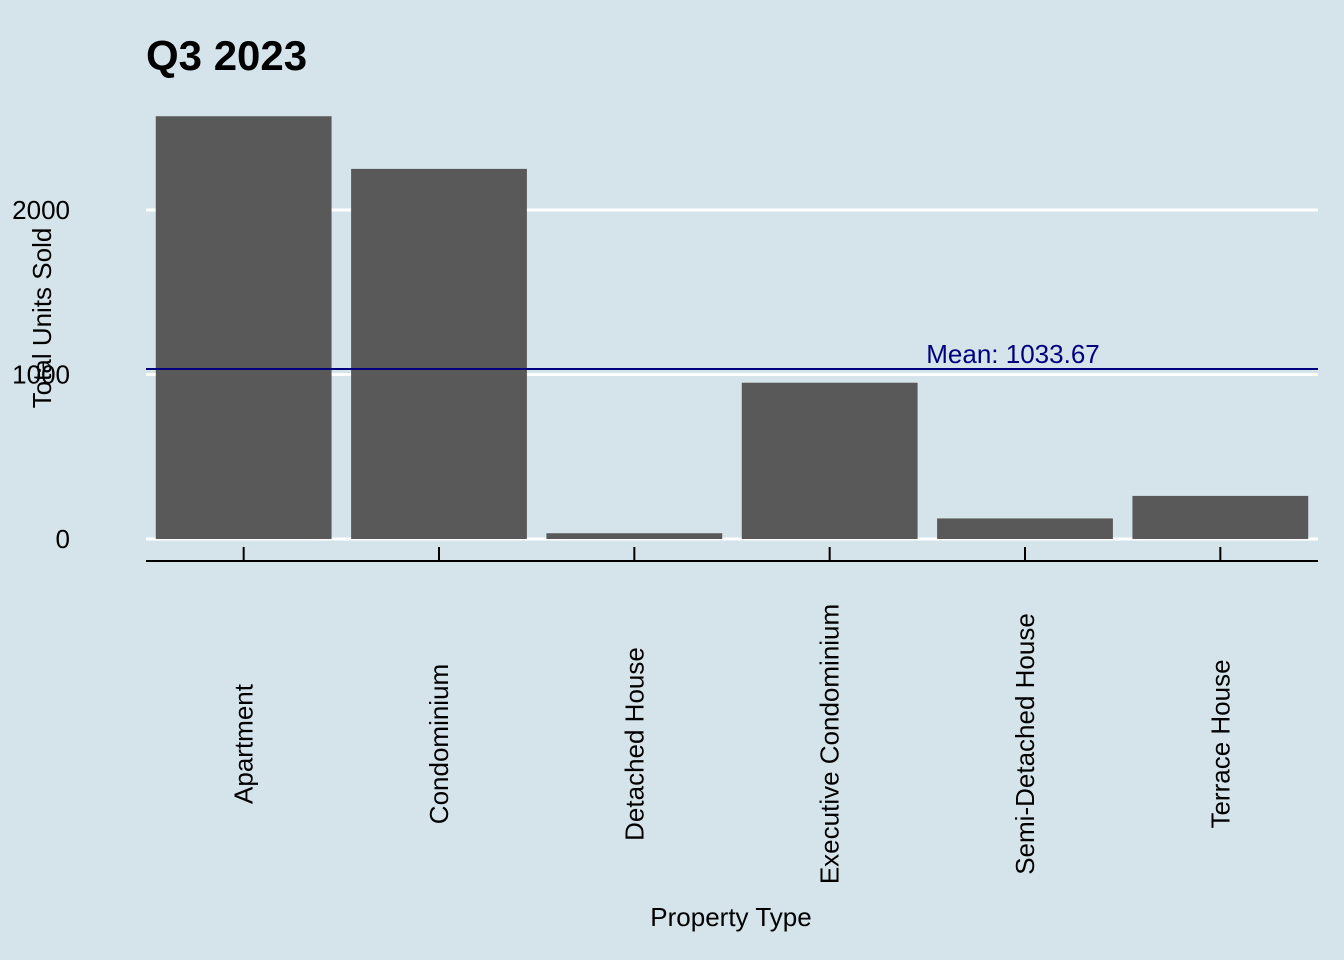 This screenshot has width=1344, height=960. Describe the element at coordinates (1220, 743) in the screenshot. I see `x-tick-label: Terrace House` at that location.